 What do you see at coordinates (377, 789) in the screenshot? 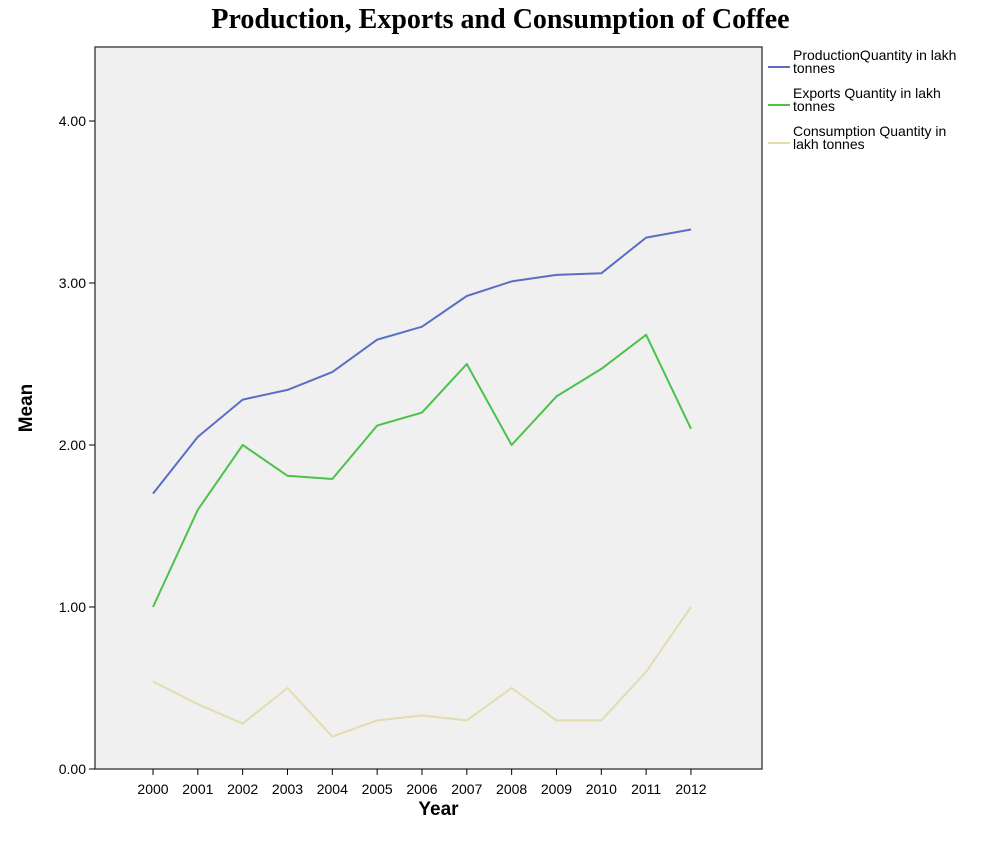
I see `x-tick-label: 2005` at bounding box center [377, 789].